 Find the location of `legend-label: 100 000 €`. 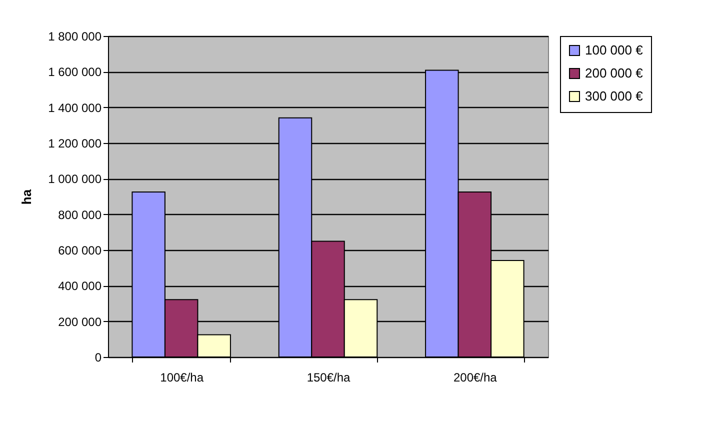

legend-label: 100 000 € is located at coordinates (614, 50).